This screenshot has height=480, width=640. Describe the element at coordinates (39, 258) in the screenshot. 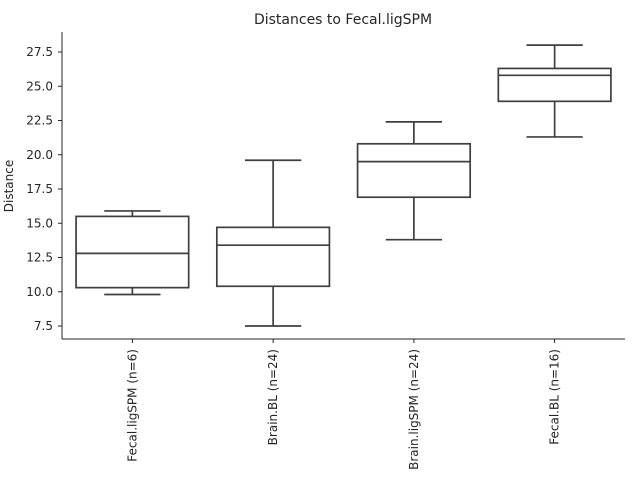

I see `y-tick-label: 12.5` at that location.